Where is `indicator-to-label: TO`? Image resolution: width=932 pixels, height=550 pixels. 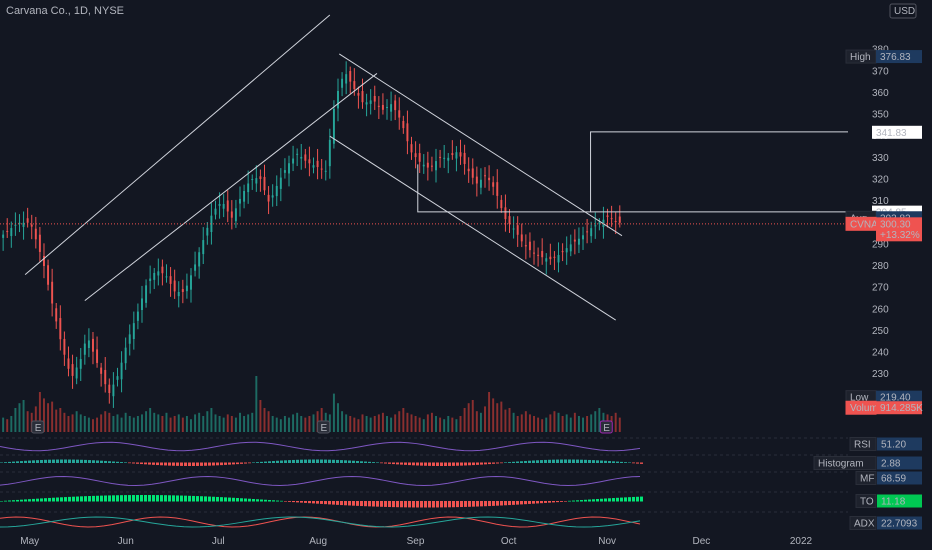
indicator-to-label: TO is located at coordinates (867, 502).